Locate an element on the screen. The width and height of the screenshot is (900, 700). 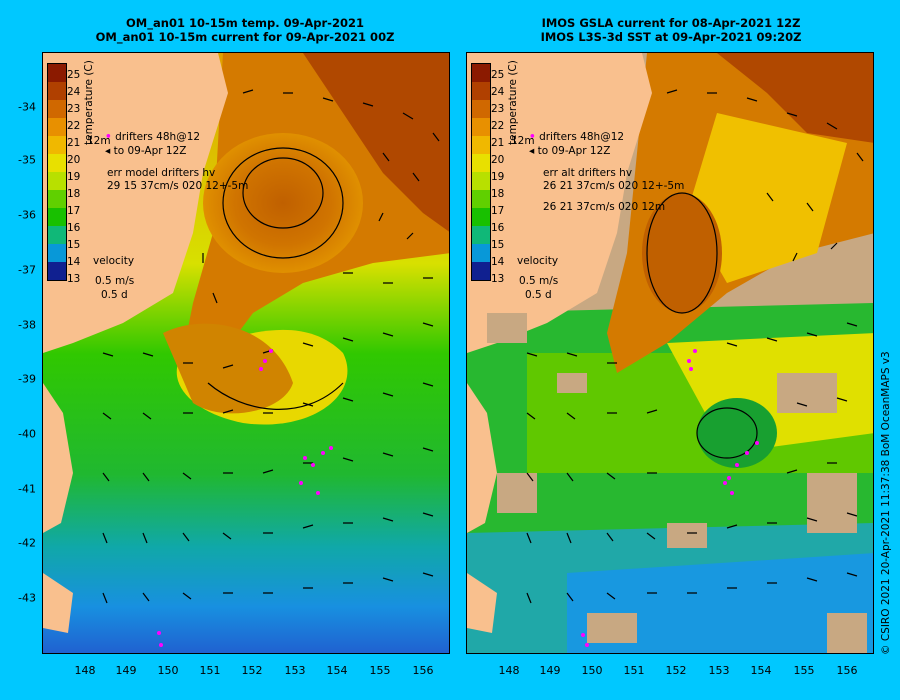
err-values-2: 26 21 37cm/s 020 12m is located at coordinates (604, 207).